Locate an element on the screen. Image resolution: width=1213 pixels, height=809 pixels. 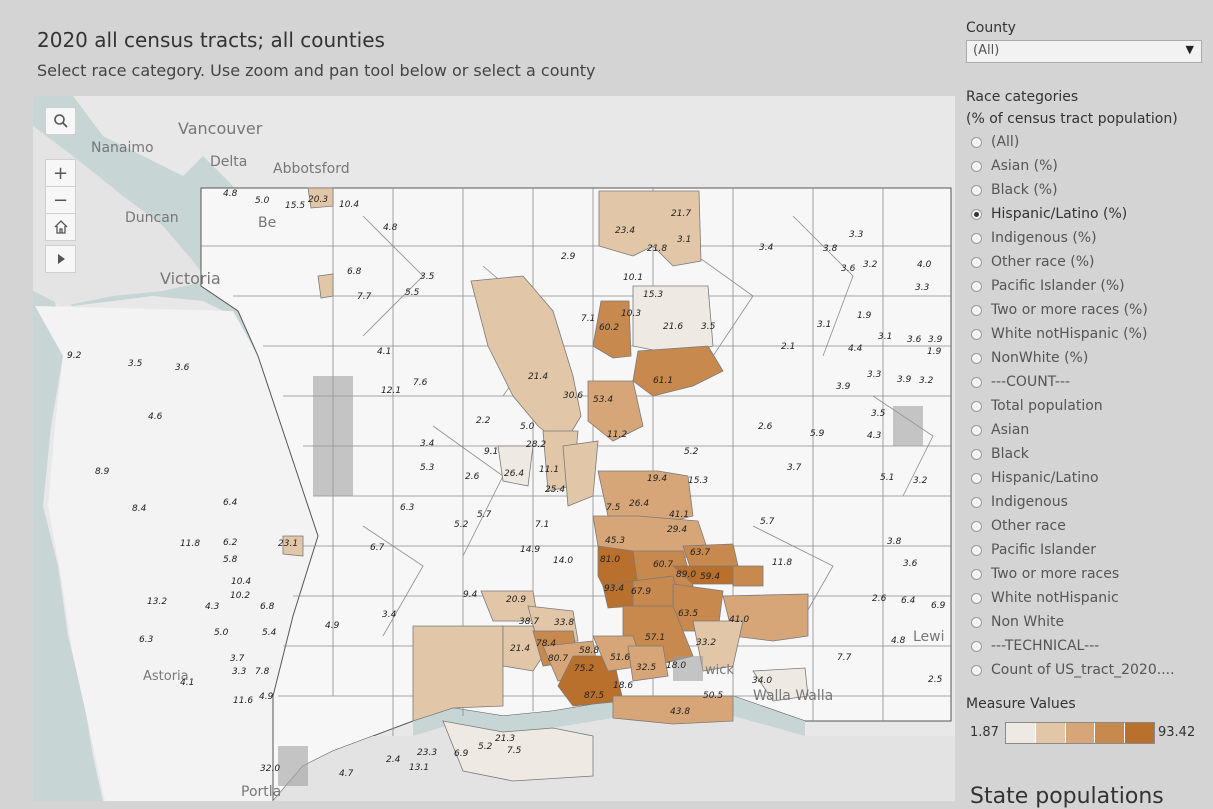
race-option: Two or more races (%) is located at coordinates (1059, 310).